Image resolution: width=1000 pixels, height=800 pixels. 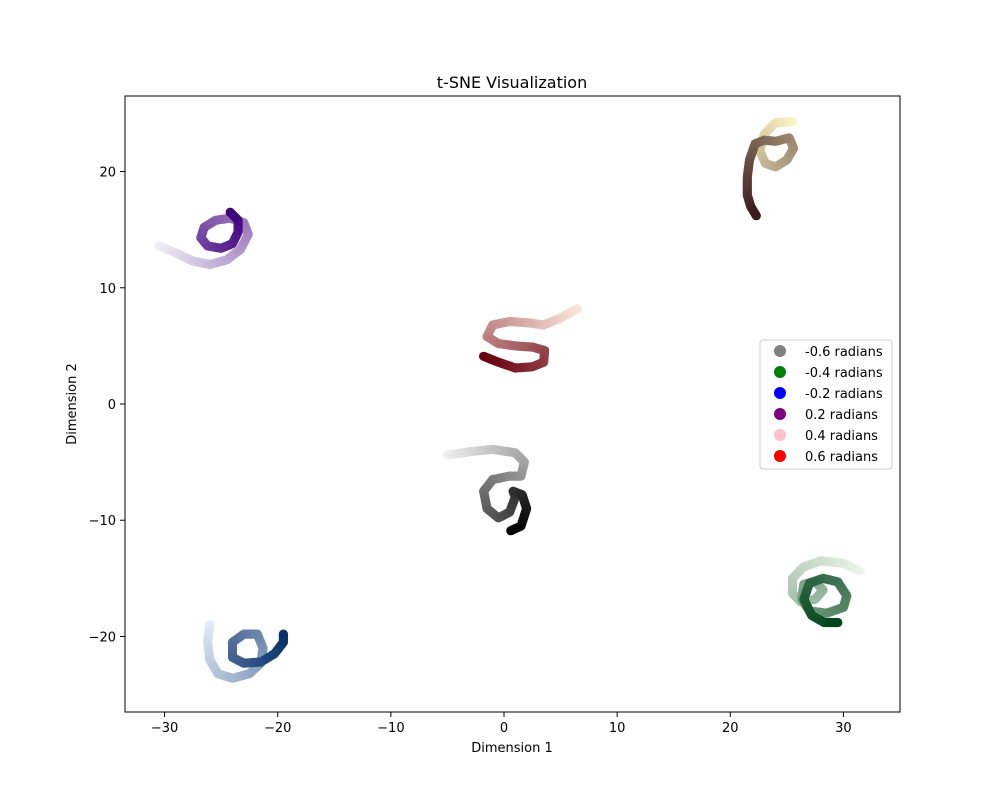 What do you see at coordinates (72, 404) in the screenshot?
I see `y-axis-label: Dimension 2` at bounding box center [72, 404].